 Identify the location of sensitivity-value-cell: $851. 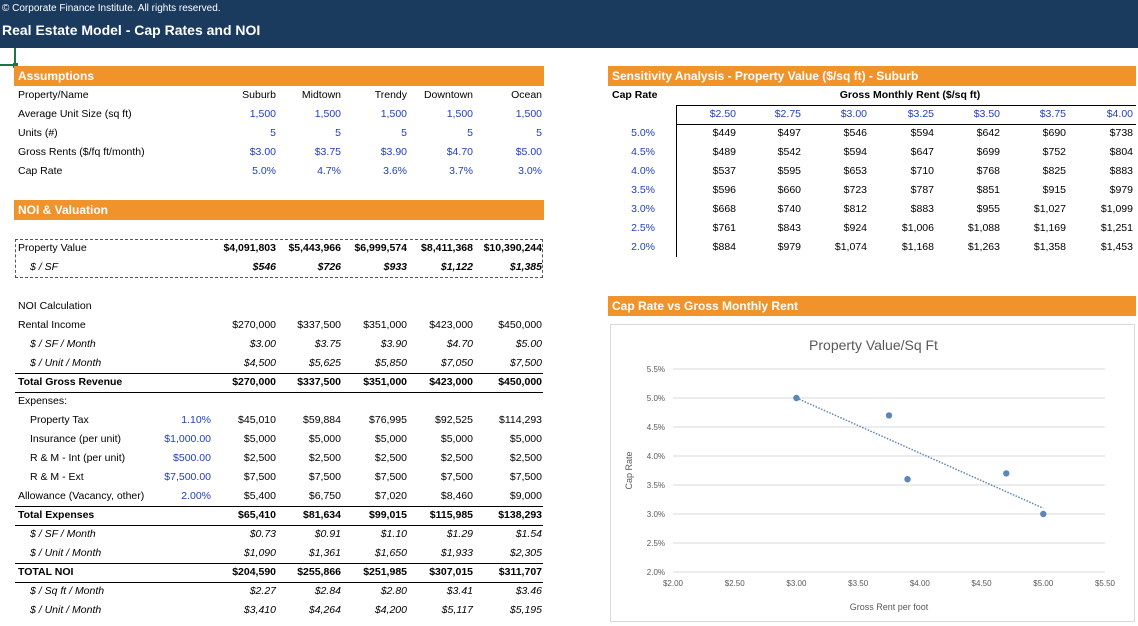
(988, 190).